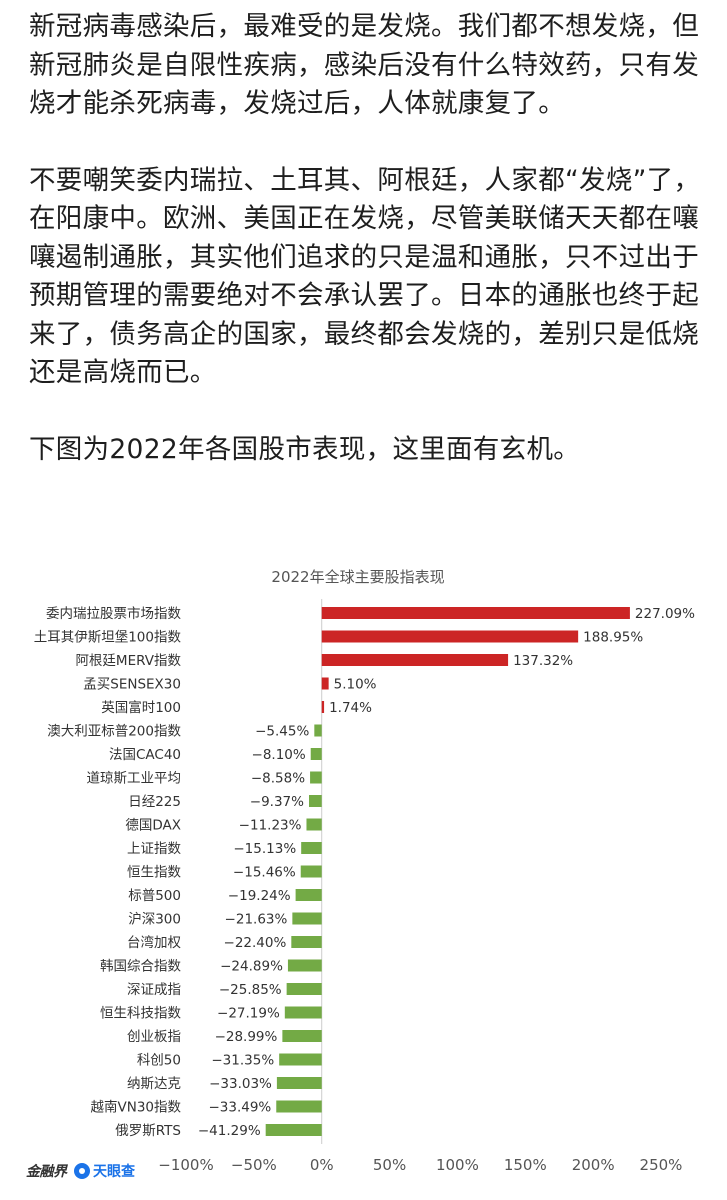 Image resolution: width=727 pixels, height=1200 pixels. Describe the element at coordinates (239, 1108) in the screenshot. I see `value-label-21: −33.49%` at that location.